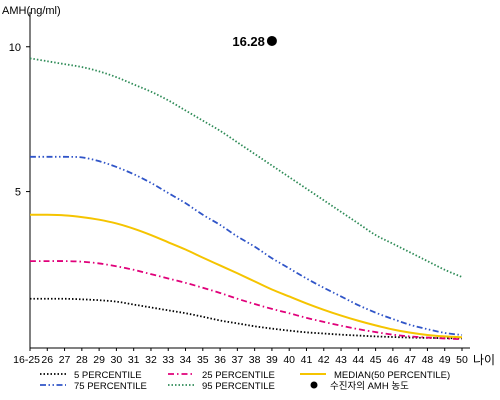 The width and height of the screenshot is (500, 400). I want to click on x-tick-label-45: 45, so click(376, 360).